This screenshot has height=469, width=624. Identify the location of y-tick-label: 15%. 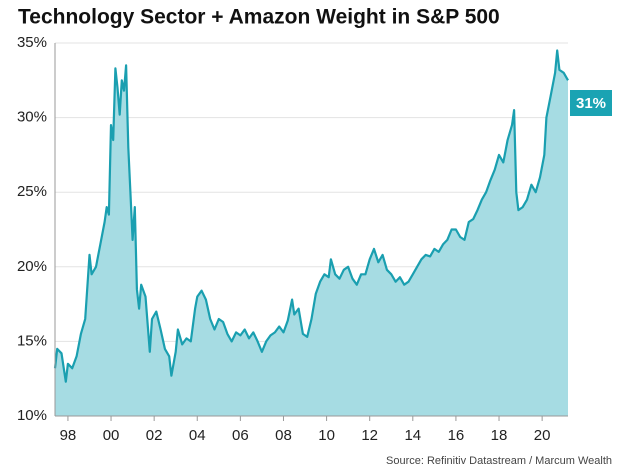
(32, 340).